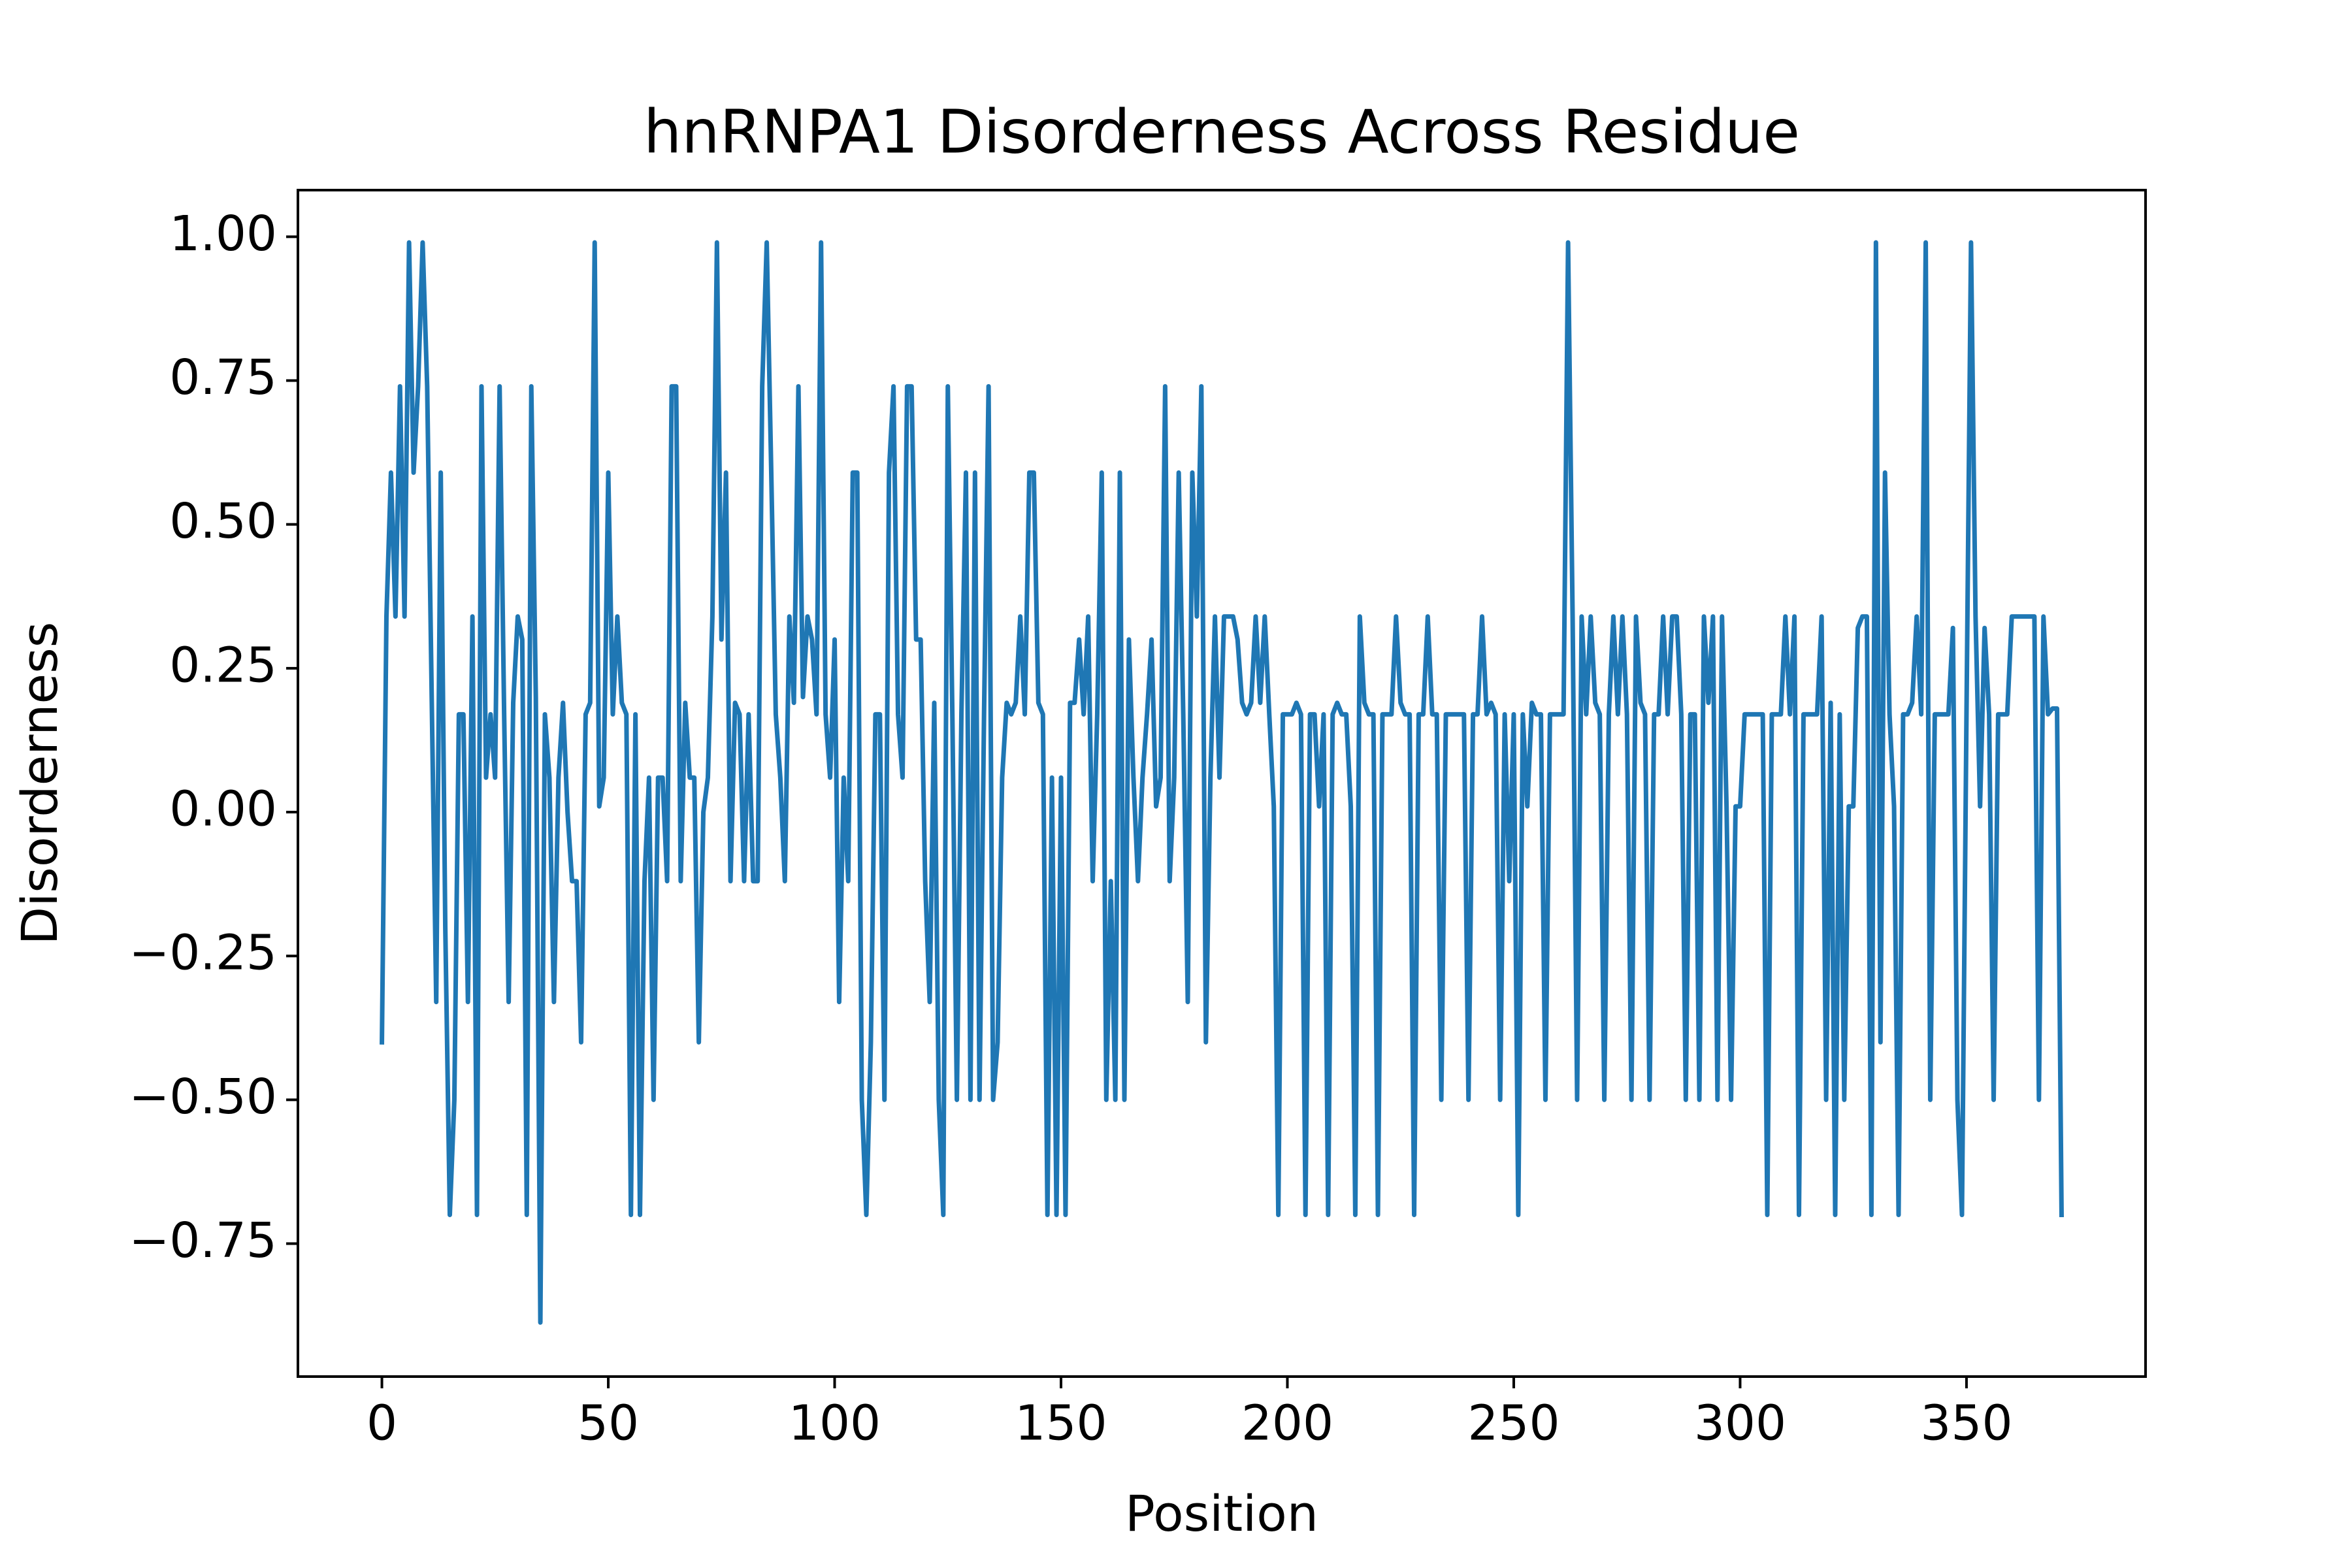  I want to click on y-tick-label: −0.75, so click(203, 1241).